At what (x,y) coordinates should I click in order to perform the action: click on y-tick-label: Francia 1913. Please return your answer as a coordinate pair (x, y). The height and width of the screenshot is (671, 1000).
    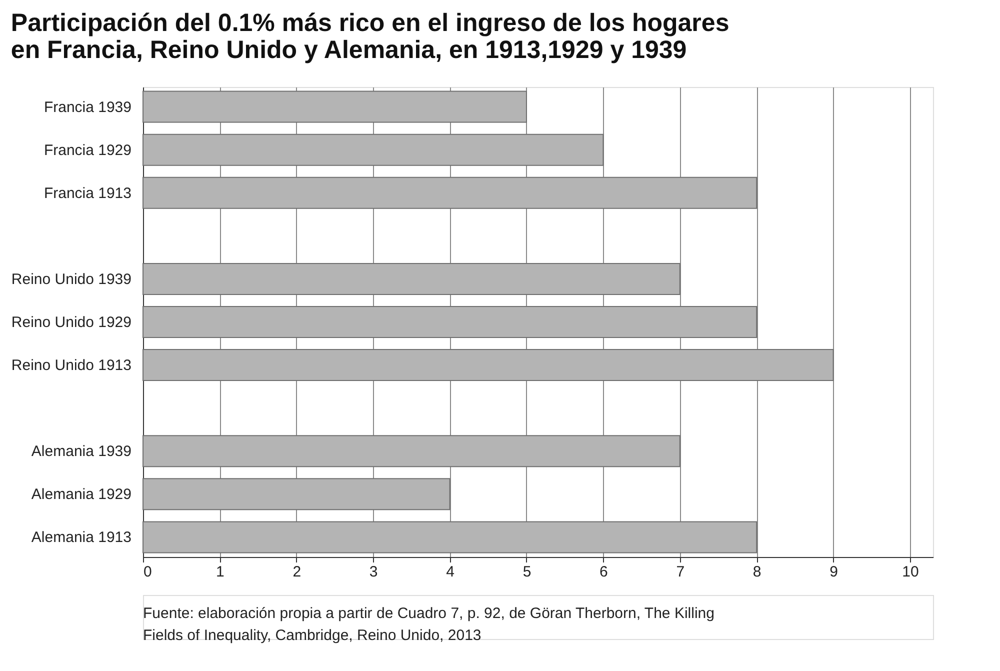
    Looking at the image, I should click on (88, 193).